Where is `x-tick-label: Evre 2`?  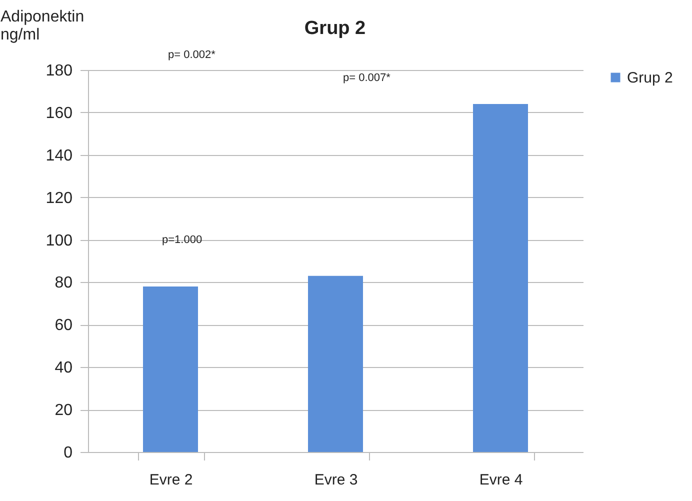
x-tick-label: Evre 2 is located at coordinates (171, 480).